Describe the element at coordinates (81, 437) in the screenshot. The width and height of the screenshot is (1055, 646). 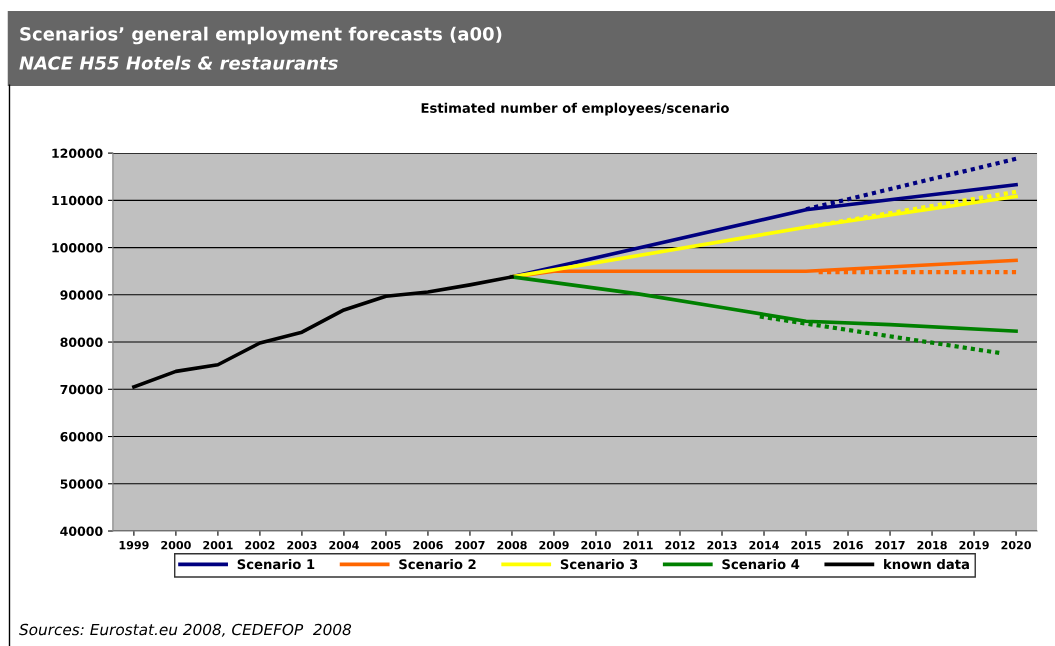
I see `y-tick-label: 60000` at that location.